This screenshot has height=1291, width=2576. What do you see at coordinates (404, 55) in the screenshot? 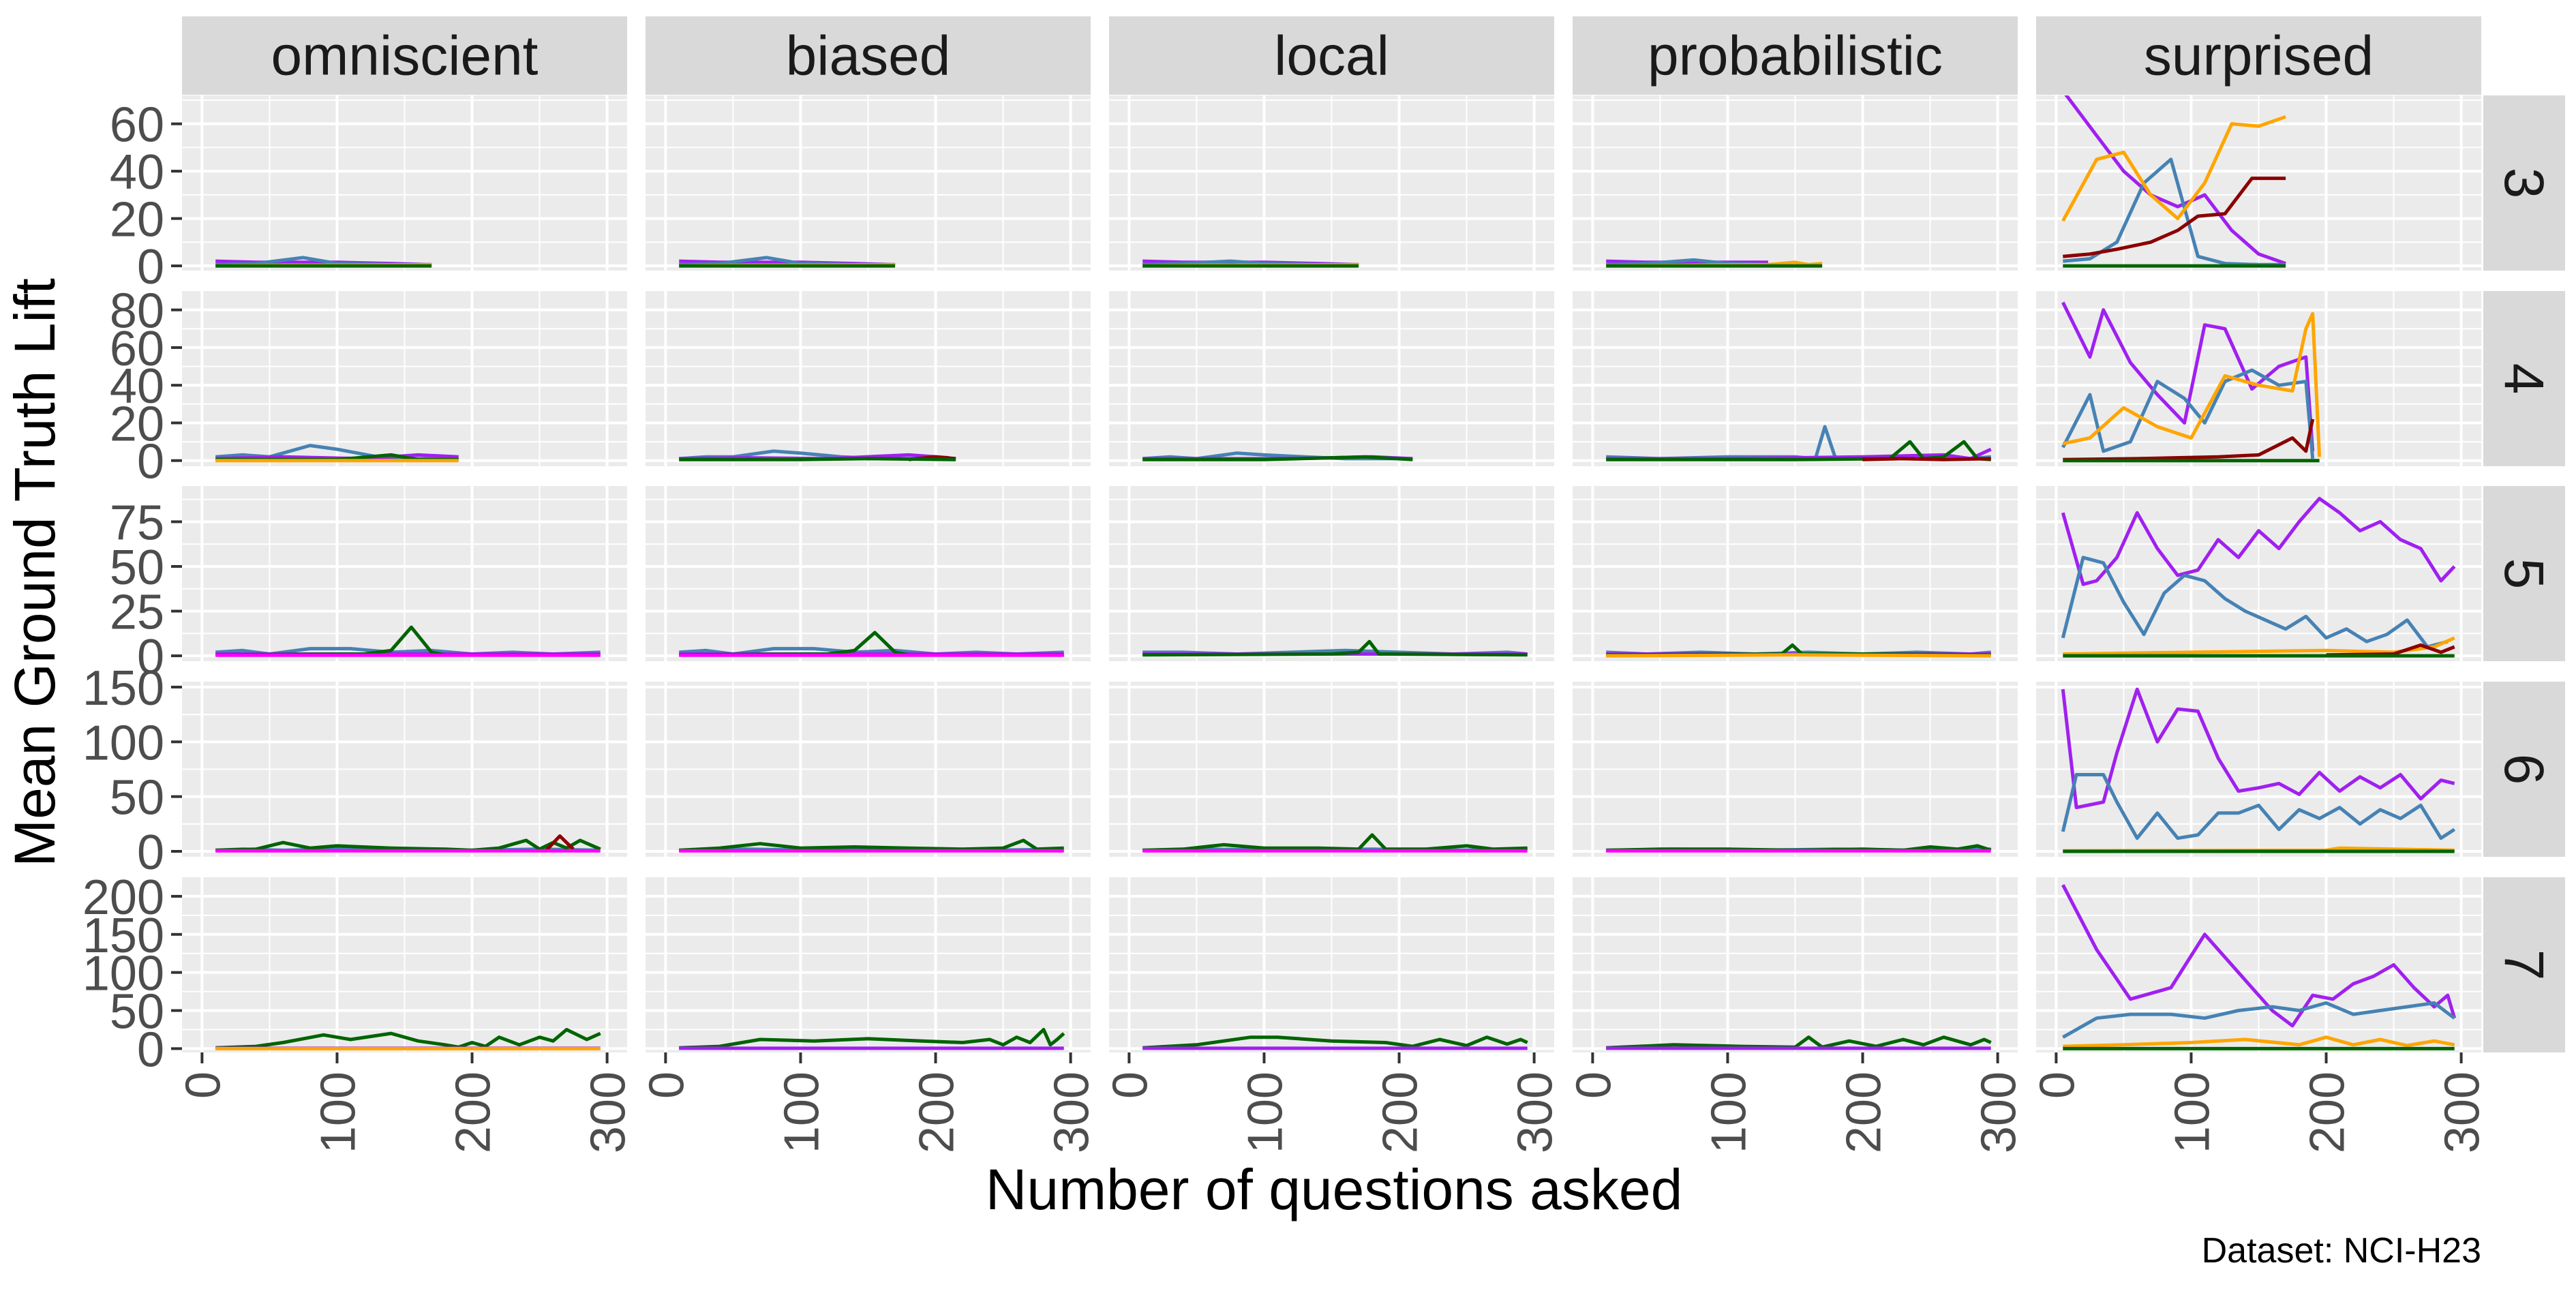
I see `strip-omniscient` at bounding box center [404, 55].